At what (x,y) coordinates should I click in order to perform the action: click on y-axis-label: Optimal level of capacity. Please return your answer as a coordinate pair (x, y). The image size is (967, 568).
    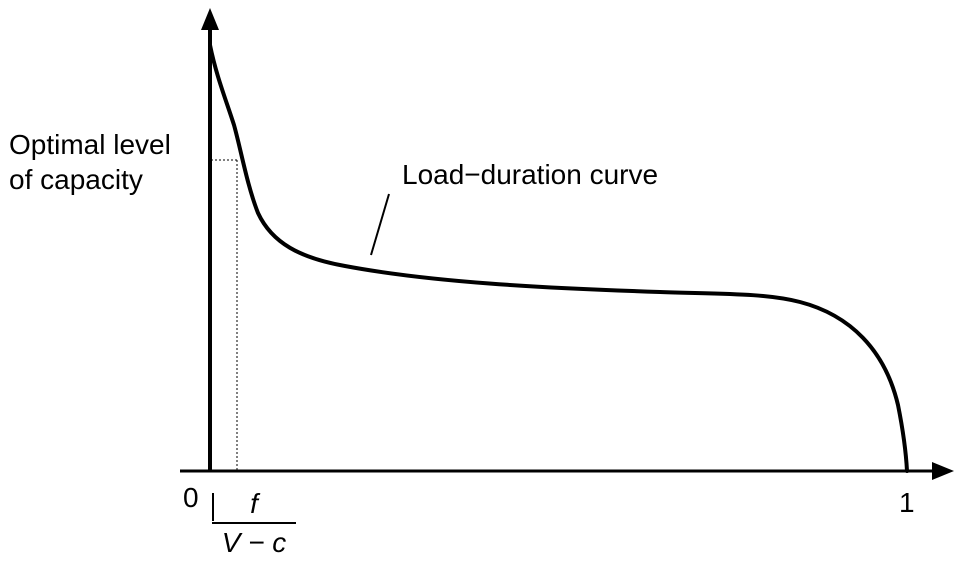
    Looking at the image, I should click on (90, 162).